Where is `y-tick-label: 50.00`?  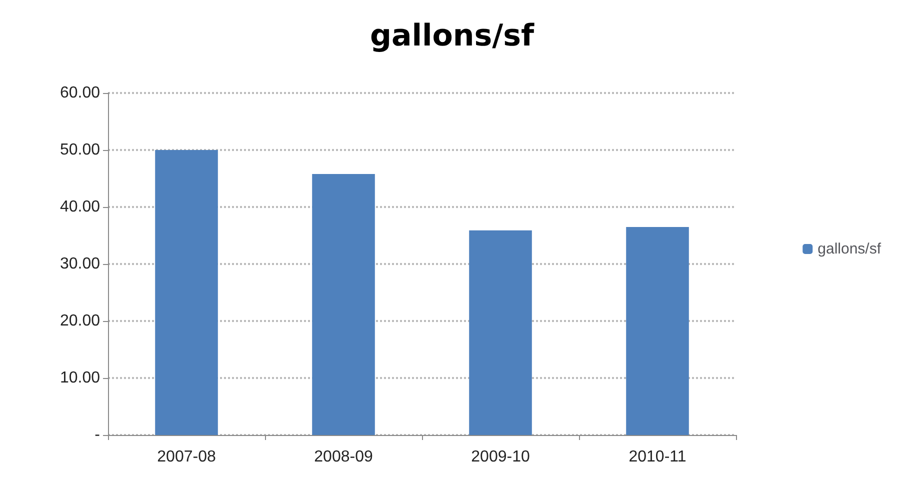
y-tick-label: 50.00 is located at coordinates (80, 150).